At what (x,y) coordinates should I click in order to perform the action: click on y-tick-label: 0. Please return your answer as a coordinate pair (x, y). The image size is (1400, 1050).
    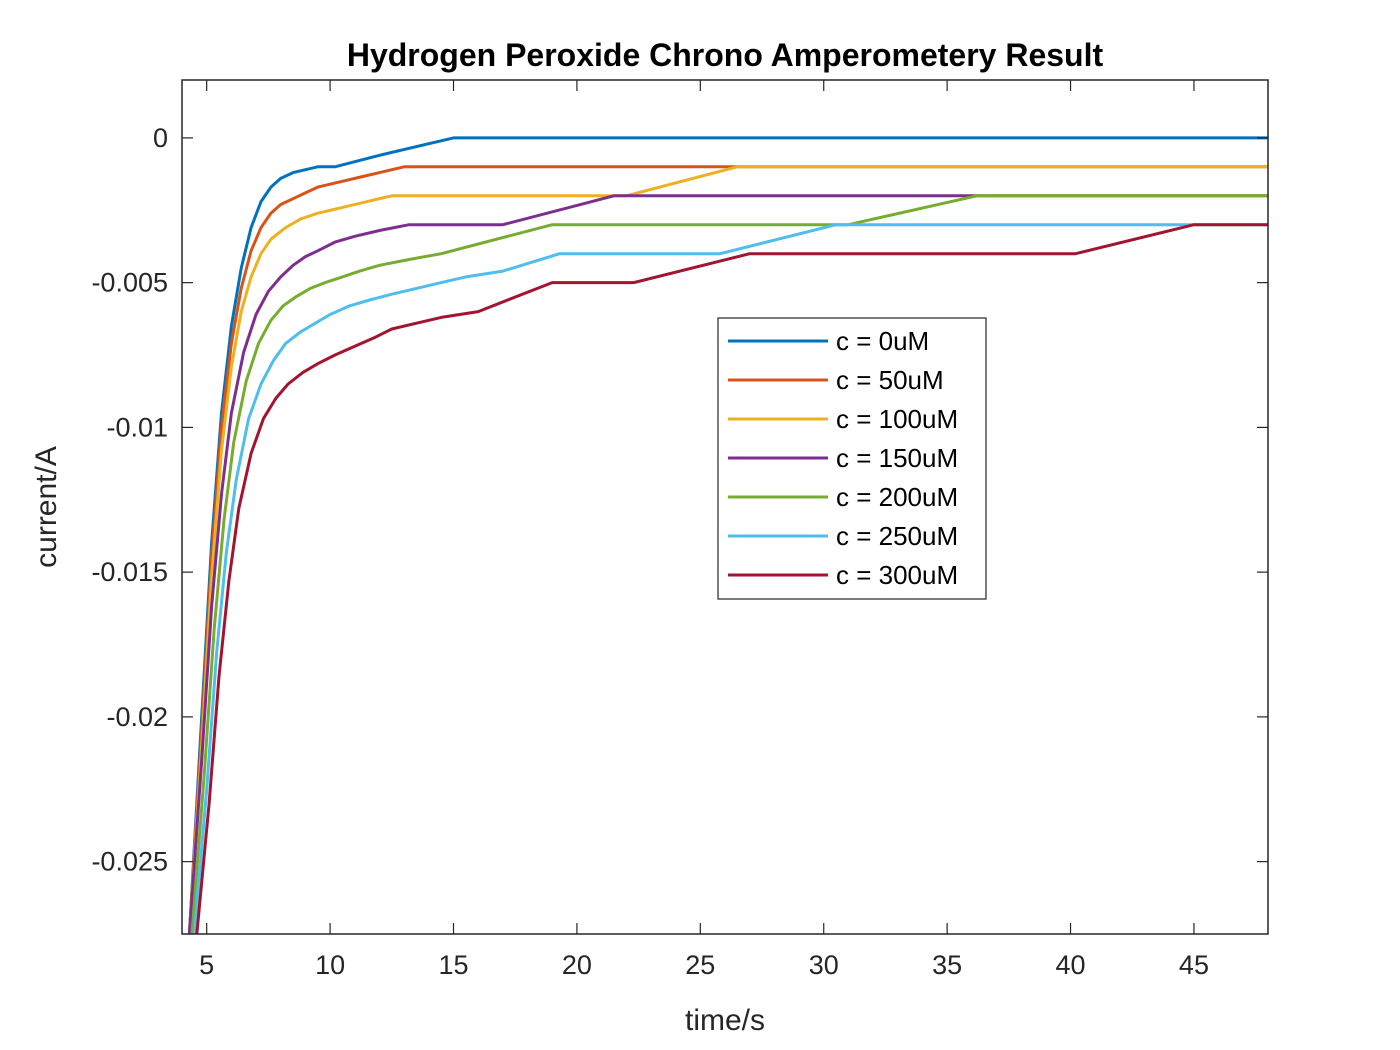
    Looking at the image, I should click on (160, 138).